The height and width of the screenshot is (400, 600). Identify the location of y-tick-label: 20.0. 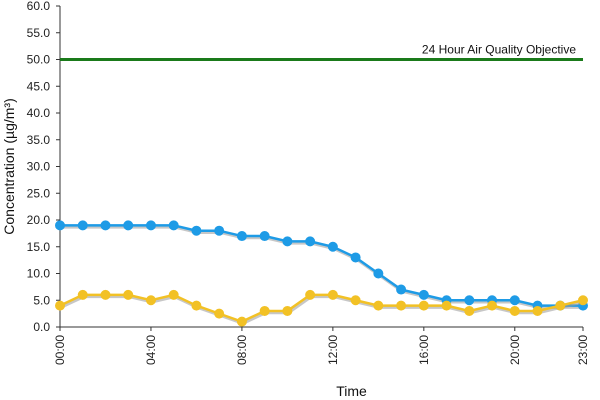
(39, 220).